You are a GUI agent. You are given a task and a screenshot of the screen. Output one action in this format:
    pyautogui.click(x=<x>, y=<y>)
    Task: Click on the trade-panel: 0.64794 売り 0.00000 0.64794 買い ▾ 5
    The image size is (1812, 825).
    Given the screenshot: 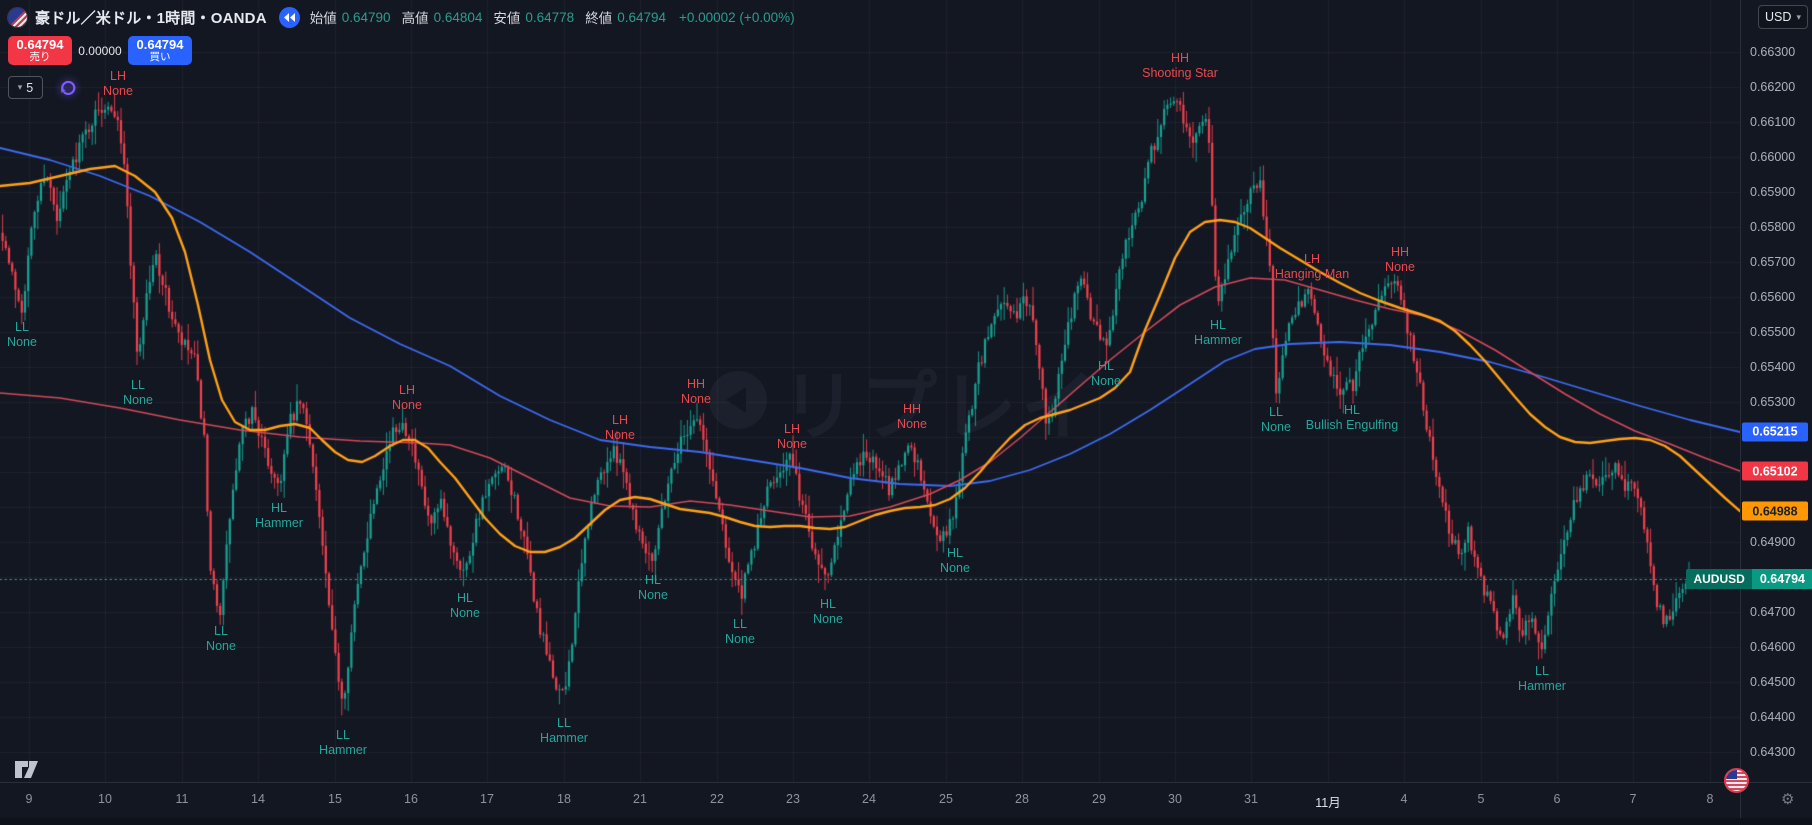 What is the action you would take?
    pyautogui.click(x=100, y=67)
    